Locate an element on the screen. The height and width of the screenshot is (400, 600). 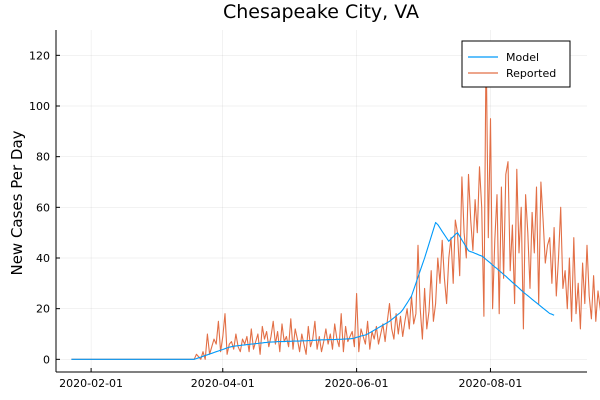
y-tick-label: 120 is located at coordinates (39, 55).